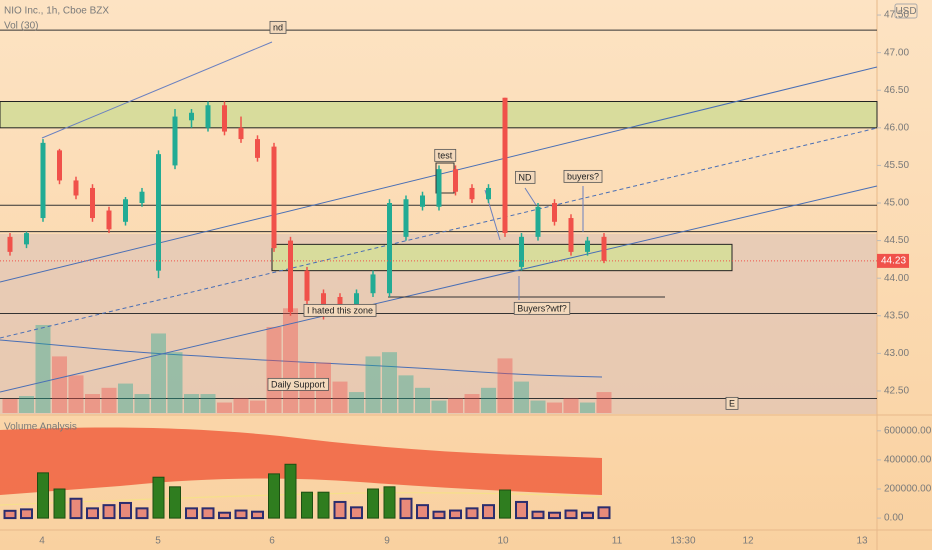  I want to click on volume-avg, so click(301, 499).